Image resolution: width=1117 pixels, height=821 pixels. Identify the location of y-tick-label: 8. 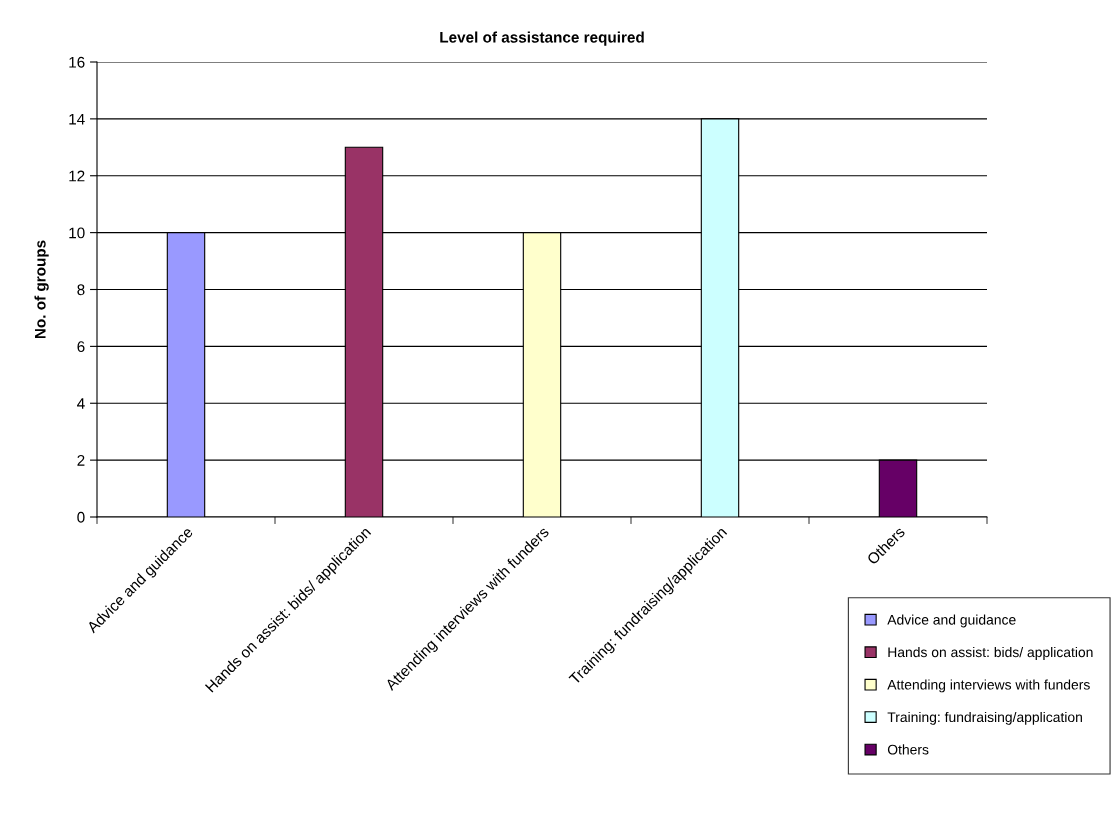
(81, 290).